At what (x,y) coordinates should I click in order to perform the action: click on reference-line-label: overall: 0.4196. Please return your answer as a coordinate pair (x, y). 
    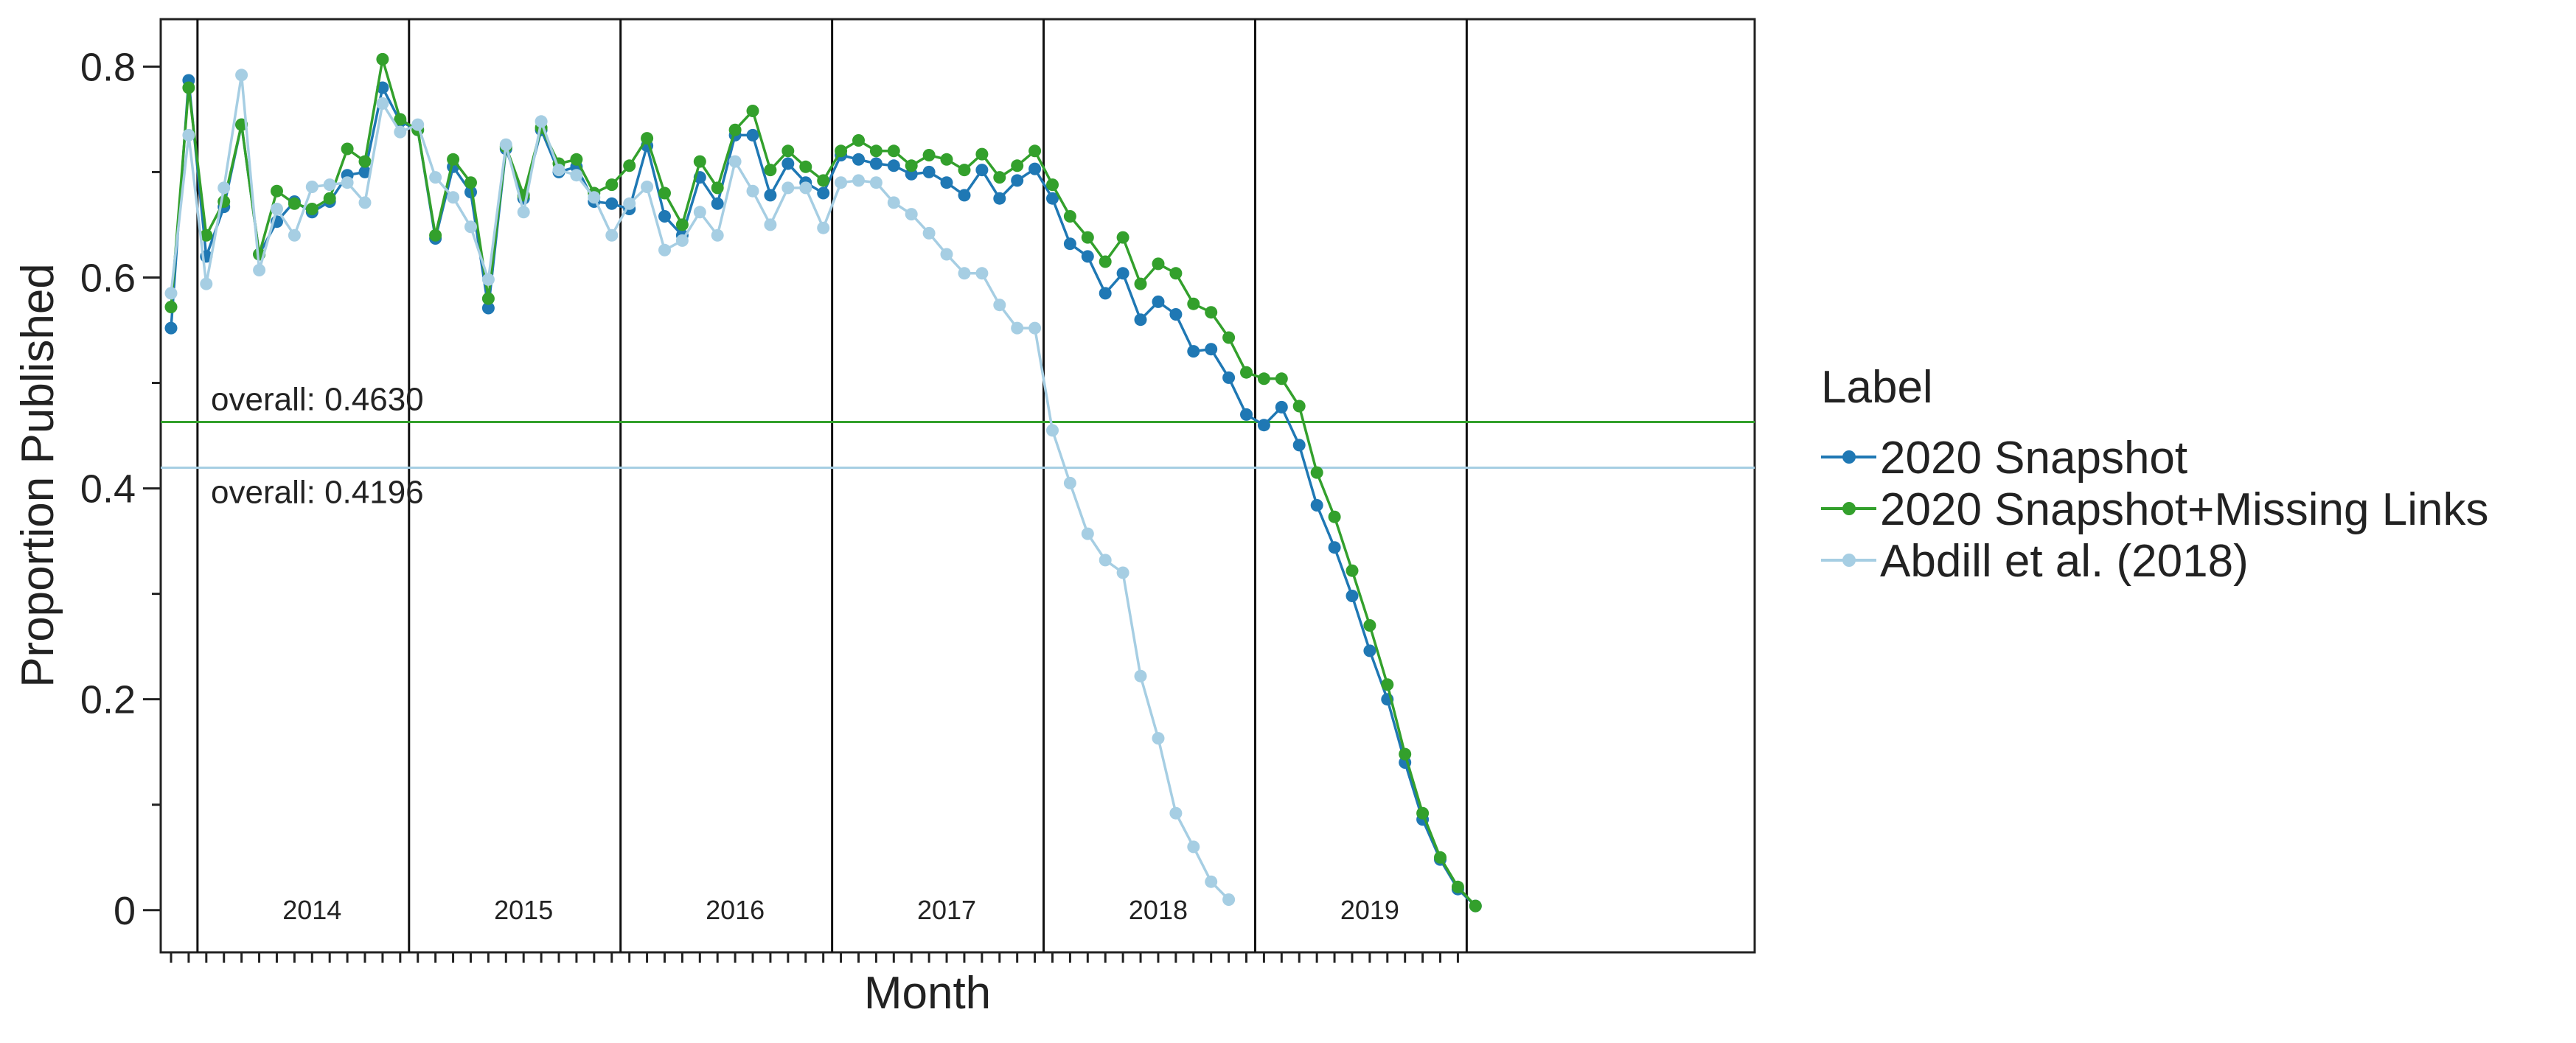
    Looking at the image, I should click on (317, 493).